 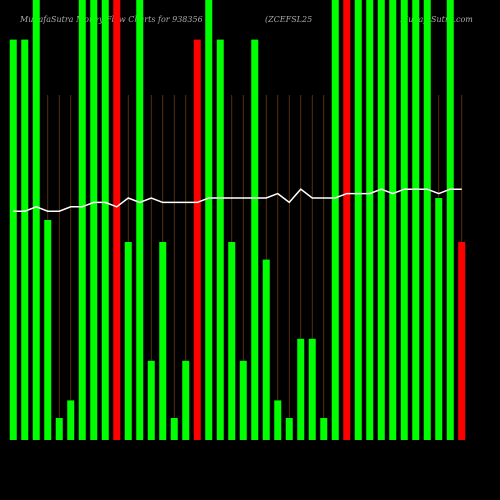 What do you see at coordinates (288, 19) in the screenshot?
I see `chart-subtitle: (ZCEFSL25` at bounding box center [288, 19].